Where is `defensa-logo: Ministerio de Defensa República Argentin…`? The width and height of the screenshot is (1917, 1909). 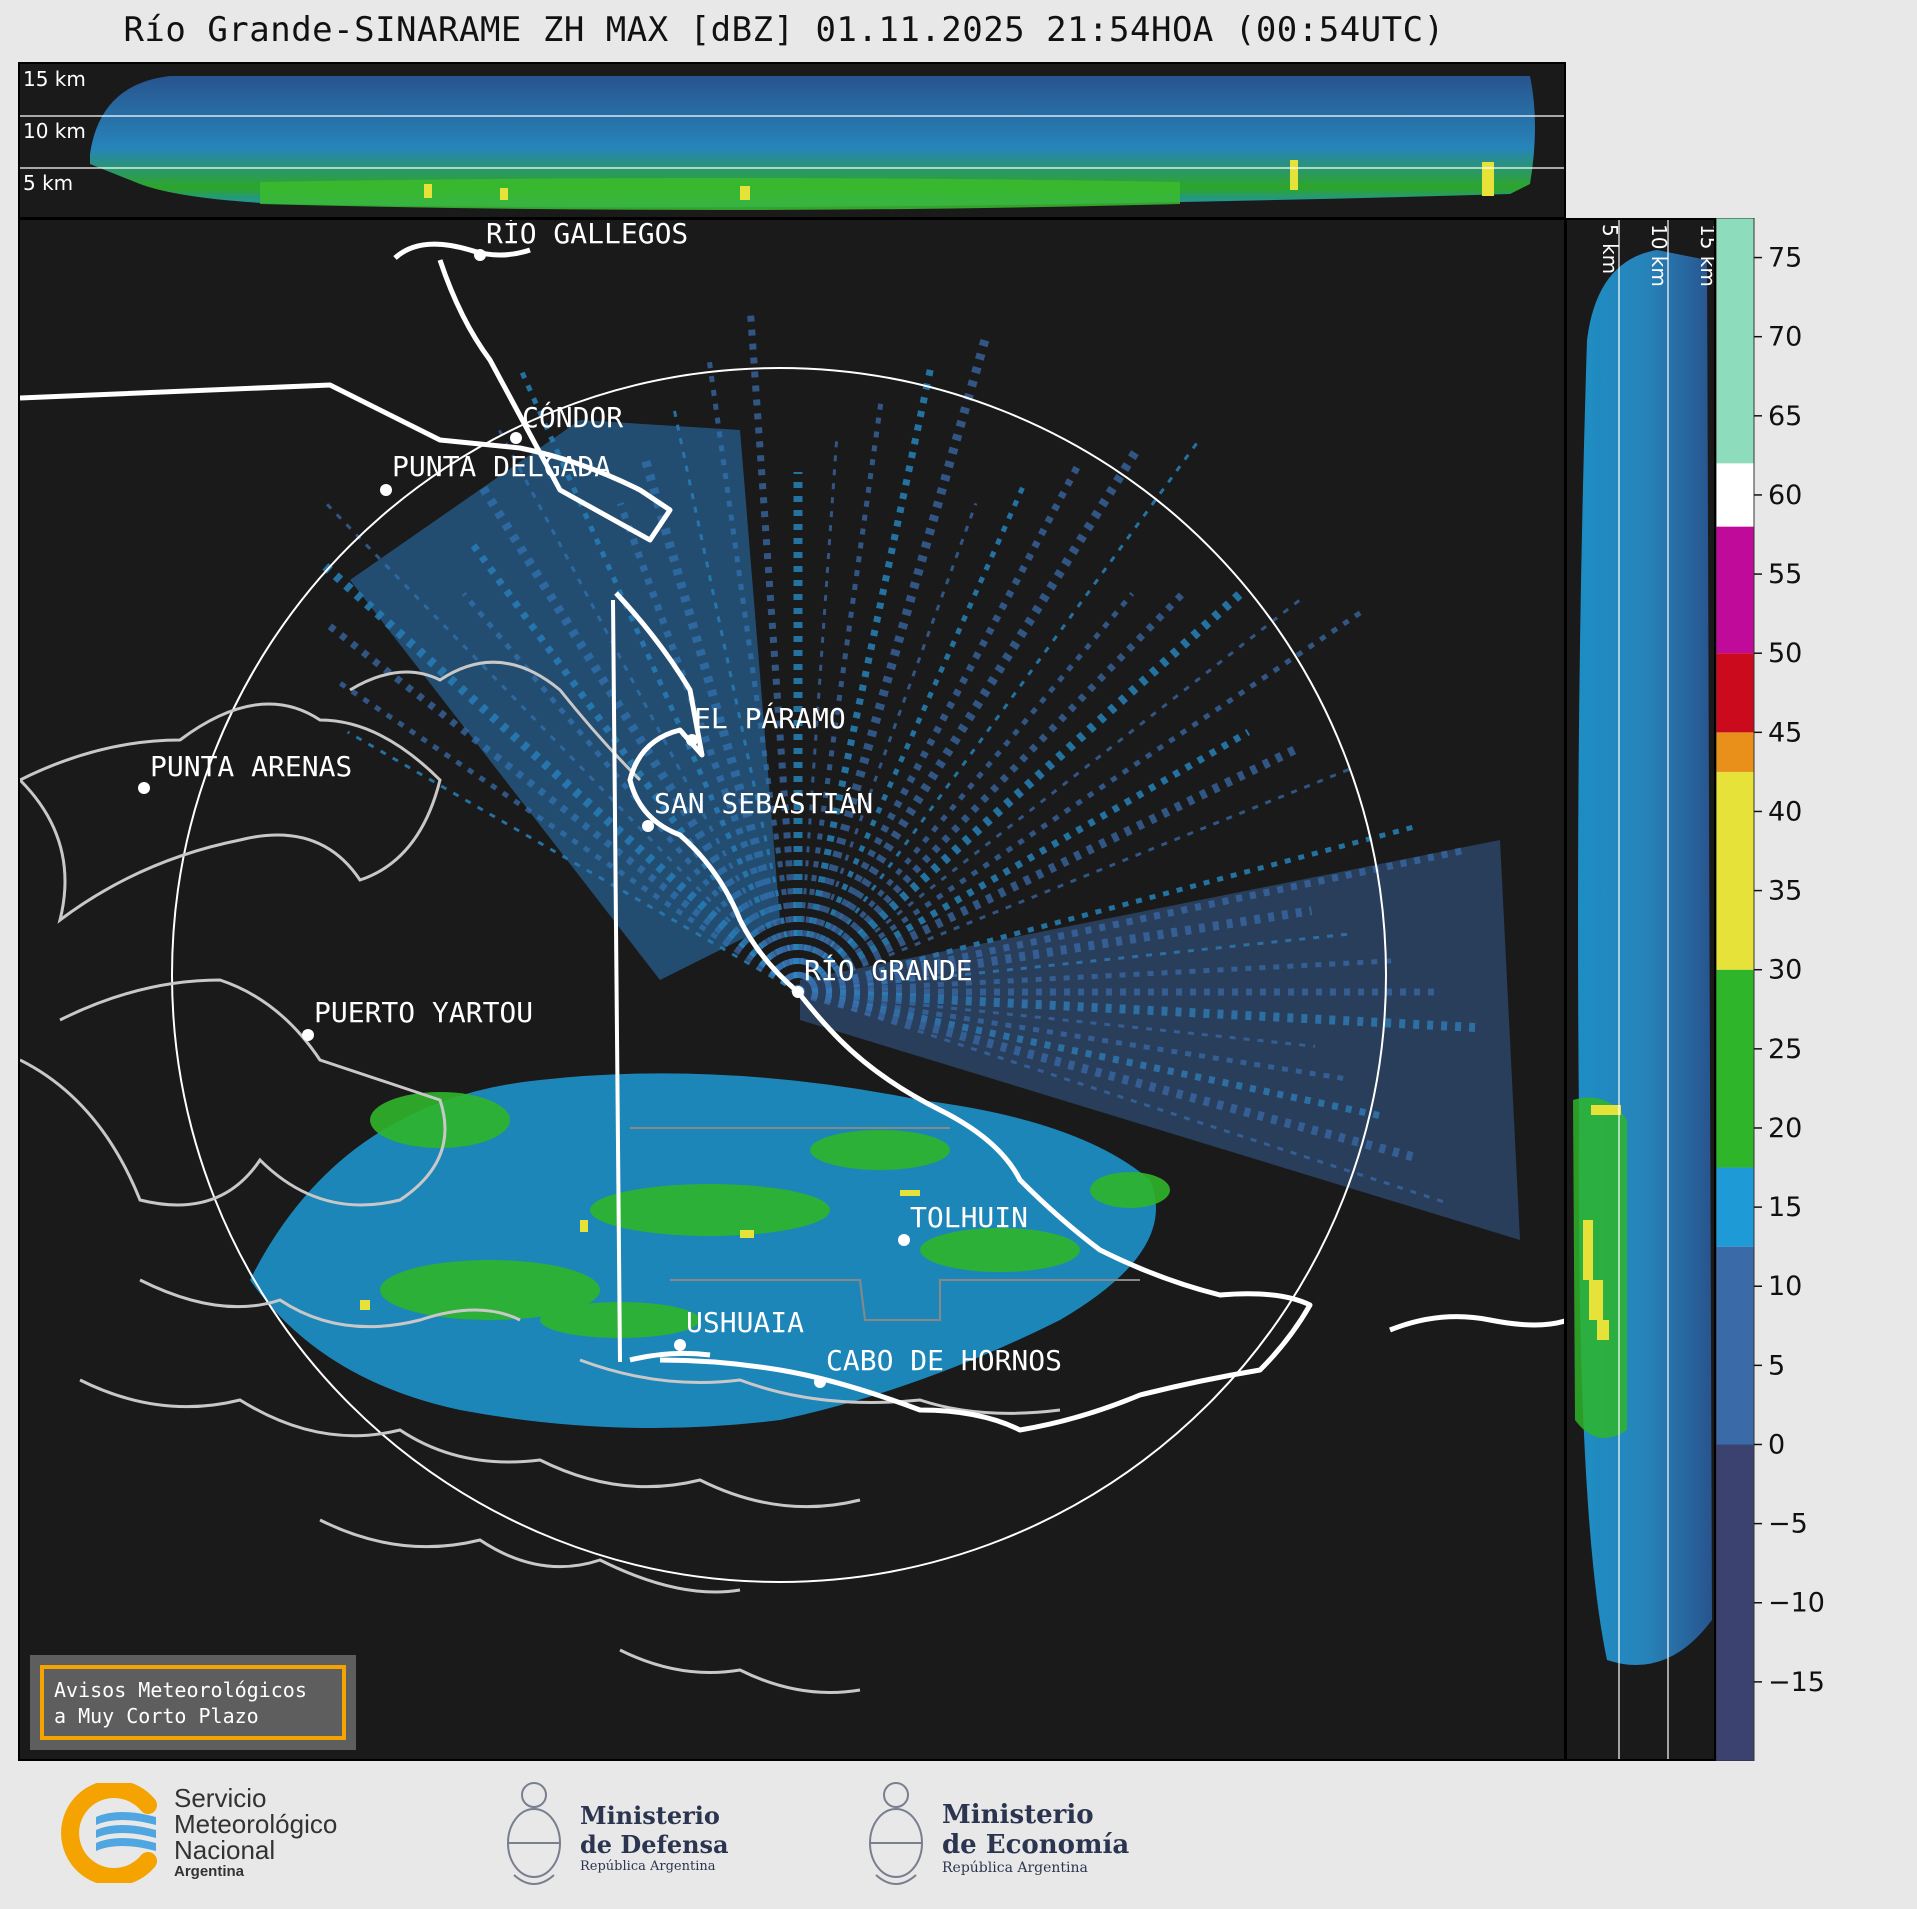
defensa-logo: Ministerio de Defensa República Argentin… is located at coordinates (611, 1837).